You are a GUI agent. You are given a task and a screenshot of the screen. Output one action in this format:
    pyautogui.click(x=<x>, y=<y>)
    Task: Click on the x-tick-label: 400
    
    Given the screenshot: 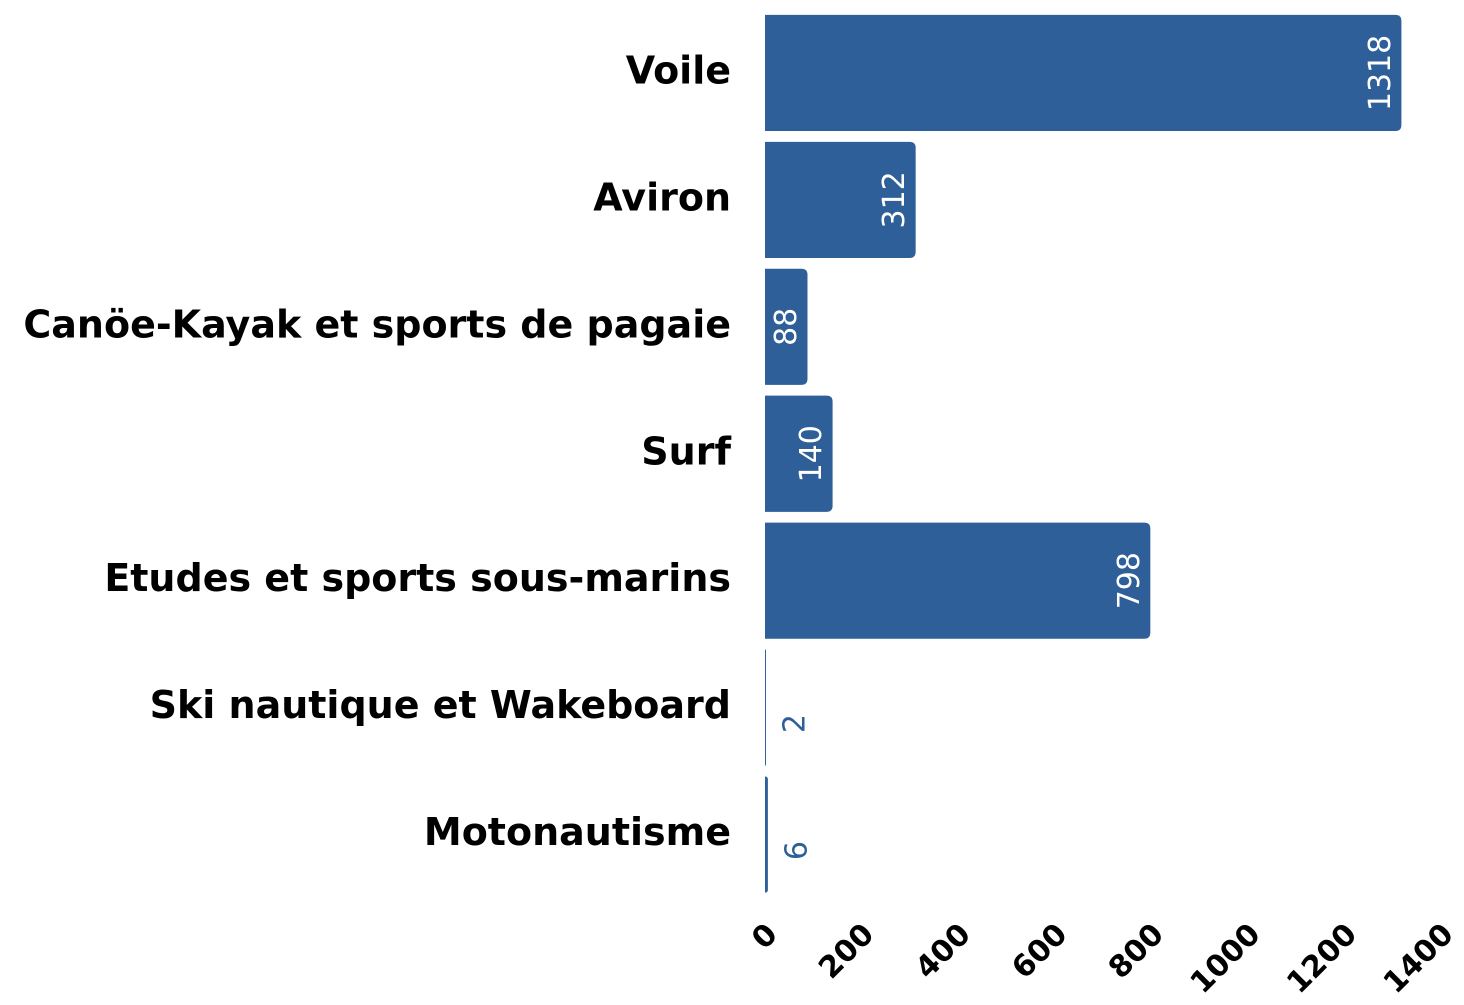 What is the action you would take?
    pyautogui.click(x=943, y=951)
    